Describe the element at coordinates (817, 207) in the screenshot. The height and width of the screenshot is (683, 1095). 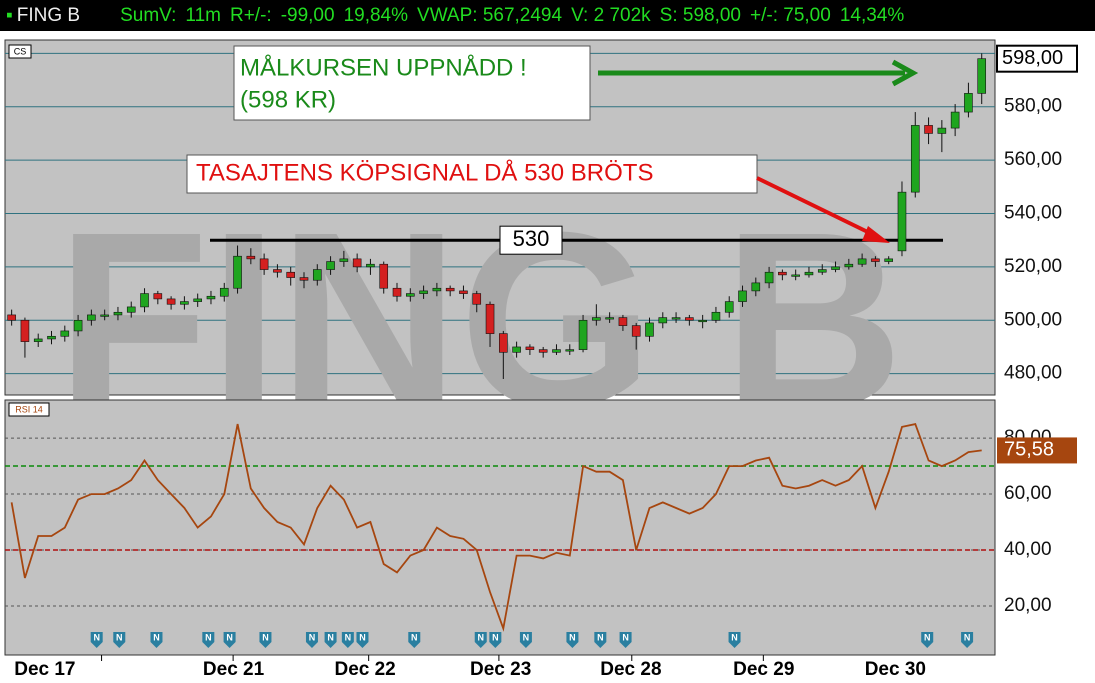
I see `arrow` at that location.